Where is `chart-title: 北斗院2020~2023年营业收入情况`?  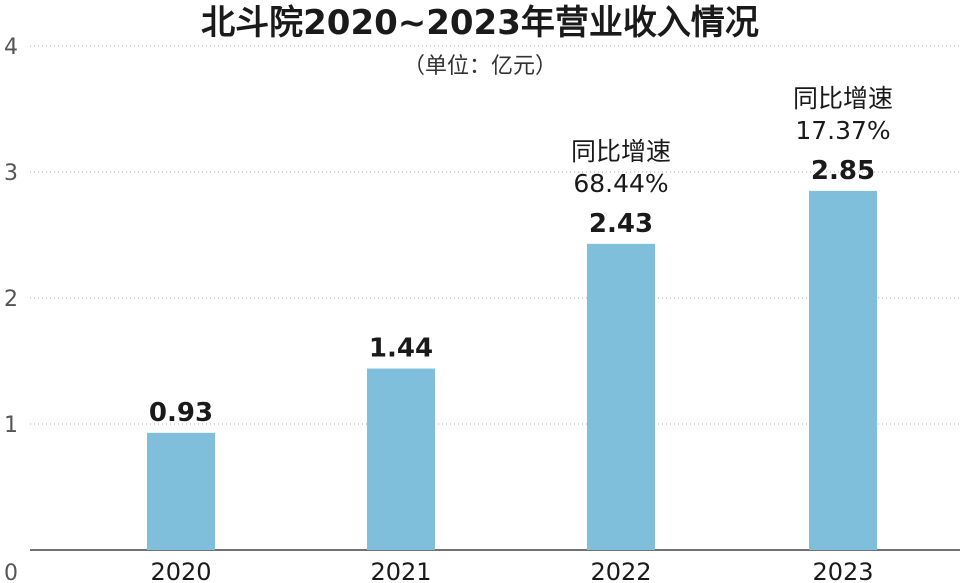 chart-title: 北斗院2020~2023年营业收入情况 is located at coordinates (480, 23).